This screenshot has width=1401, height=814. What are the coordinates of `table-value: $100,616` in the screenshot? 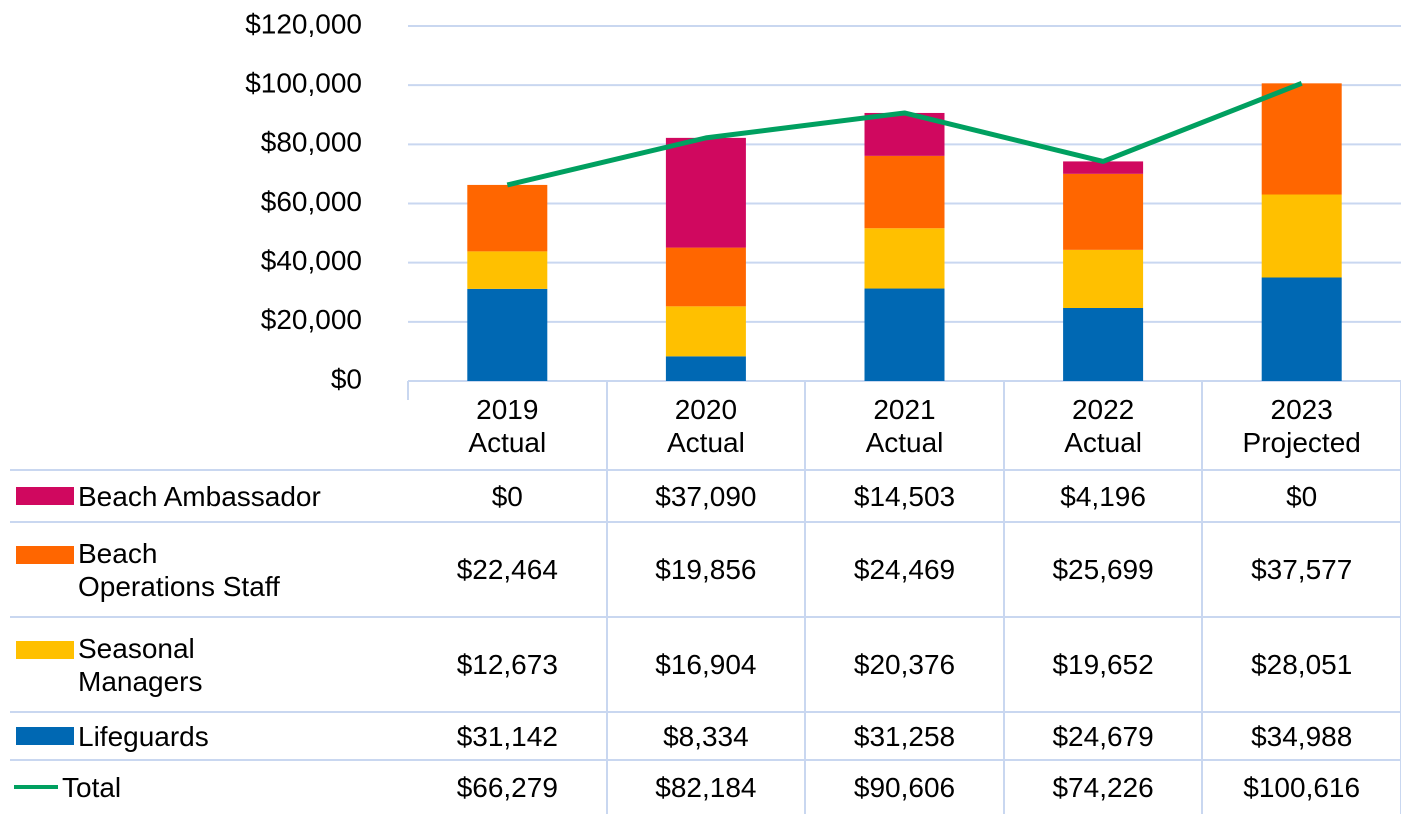 It's located at (1301, 787).